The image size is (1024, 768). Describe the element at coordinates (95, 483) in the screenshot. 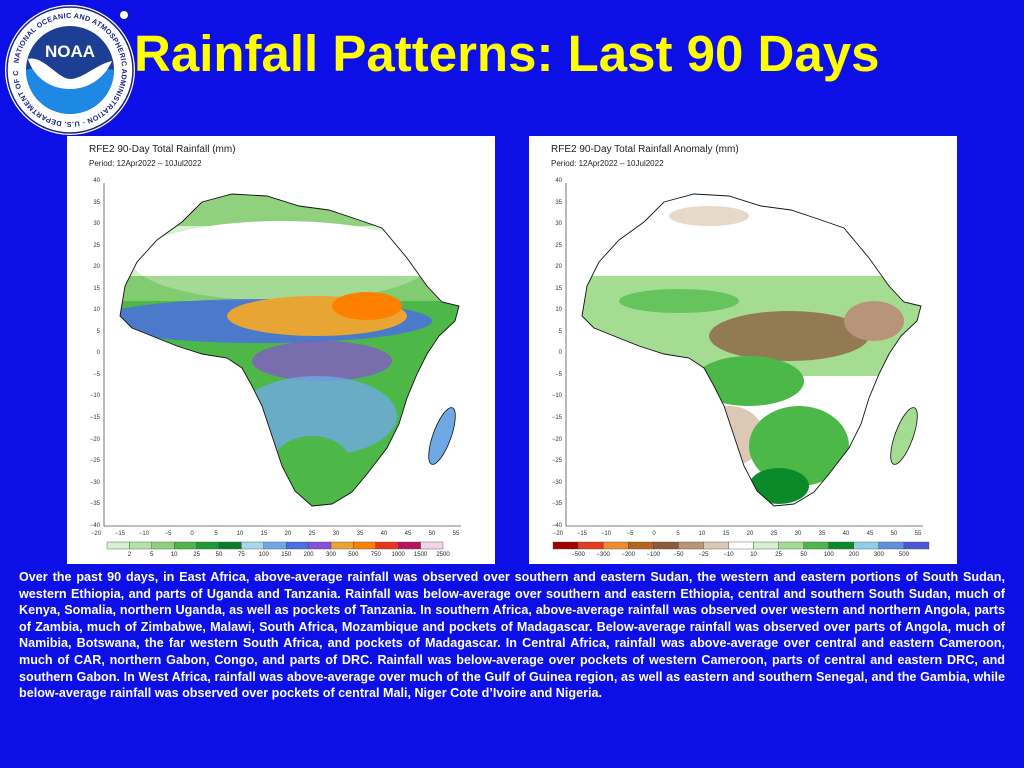

I see `lat-tick: −30` at that location.